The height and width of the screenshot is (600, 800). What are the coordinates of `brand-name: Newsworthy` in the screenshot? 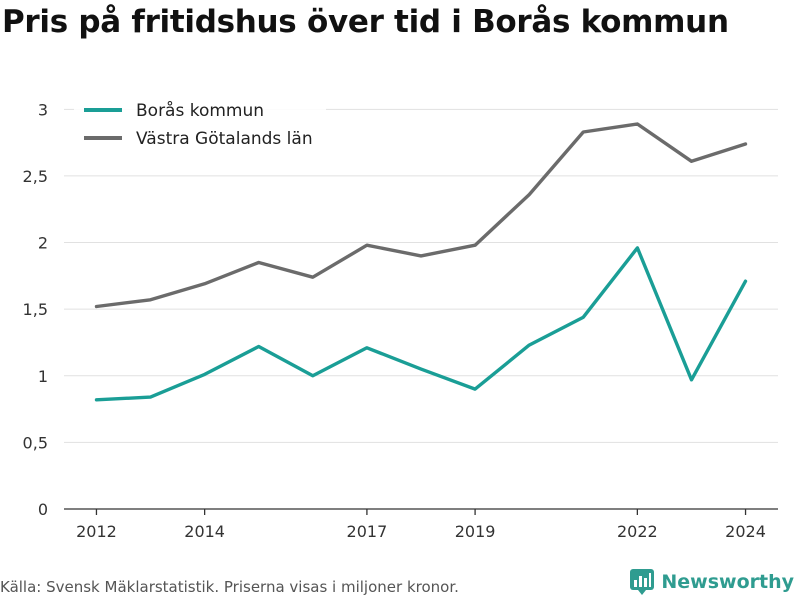 It's located at (727, 582).